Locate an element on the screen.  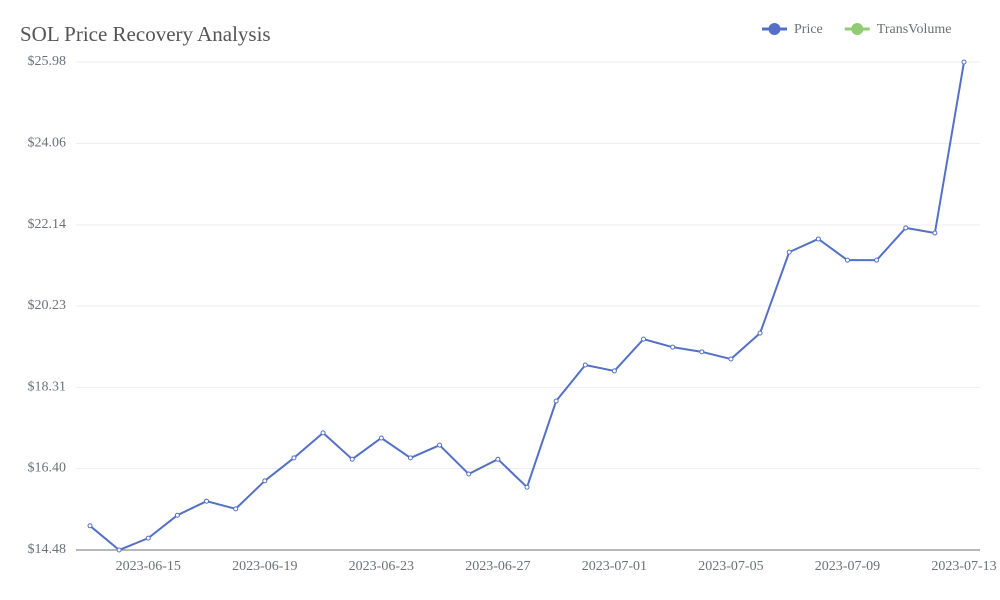
y-tick-label: $25.98 is located at coordinates (47, 61).